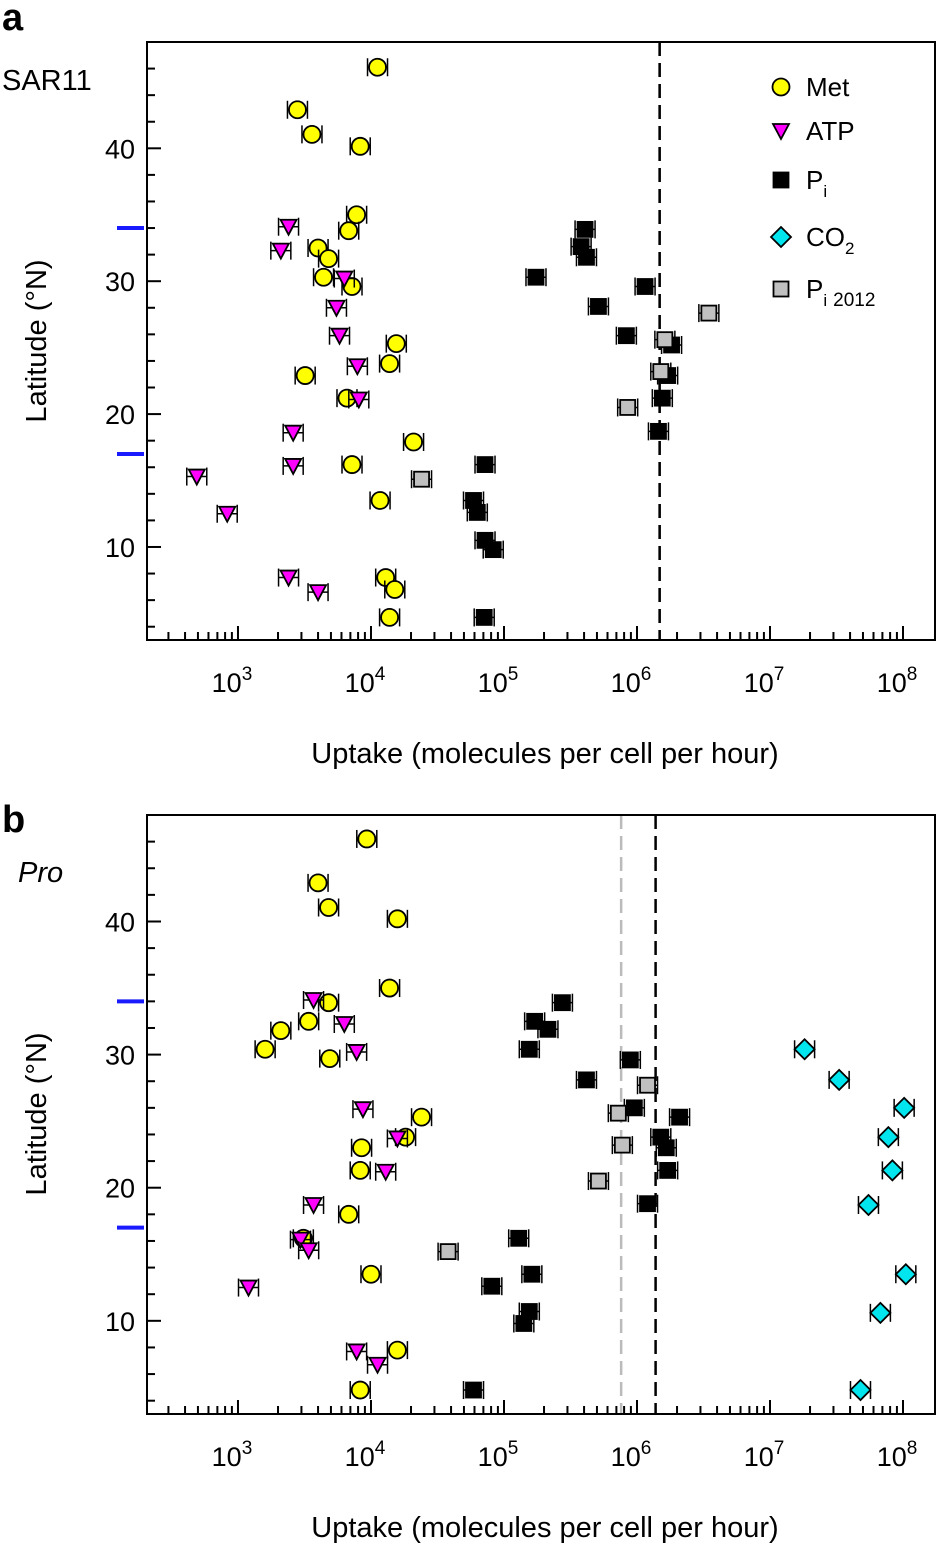 The image size is (946, 1547). What do you see at coordinates (120, 415) in the screenshot?
I see `y-tick-label: 20` at bounding box center [120, 415].